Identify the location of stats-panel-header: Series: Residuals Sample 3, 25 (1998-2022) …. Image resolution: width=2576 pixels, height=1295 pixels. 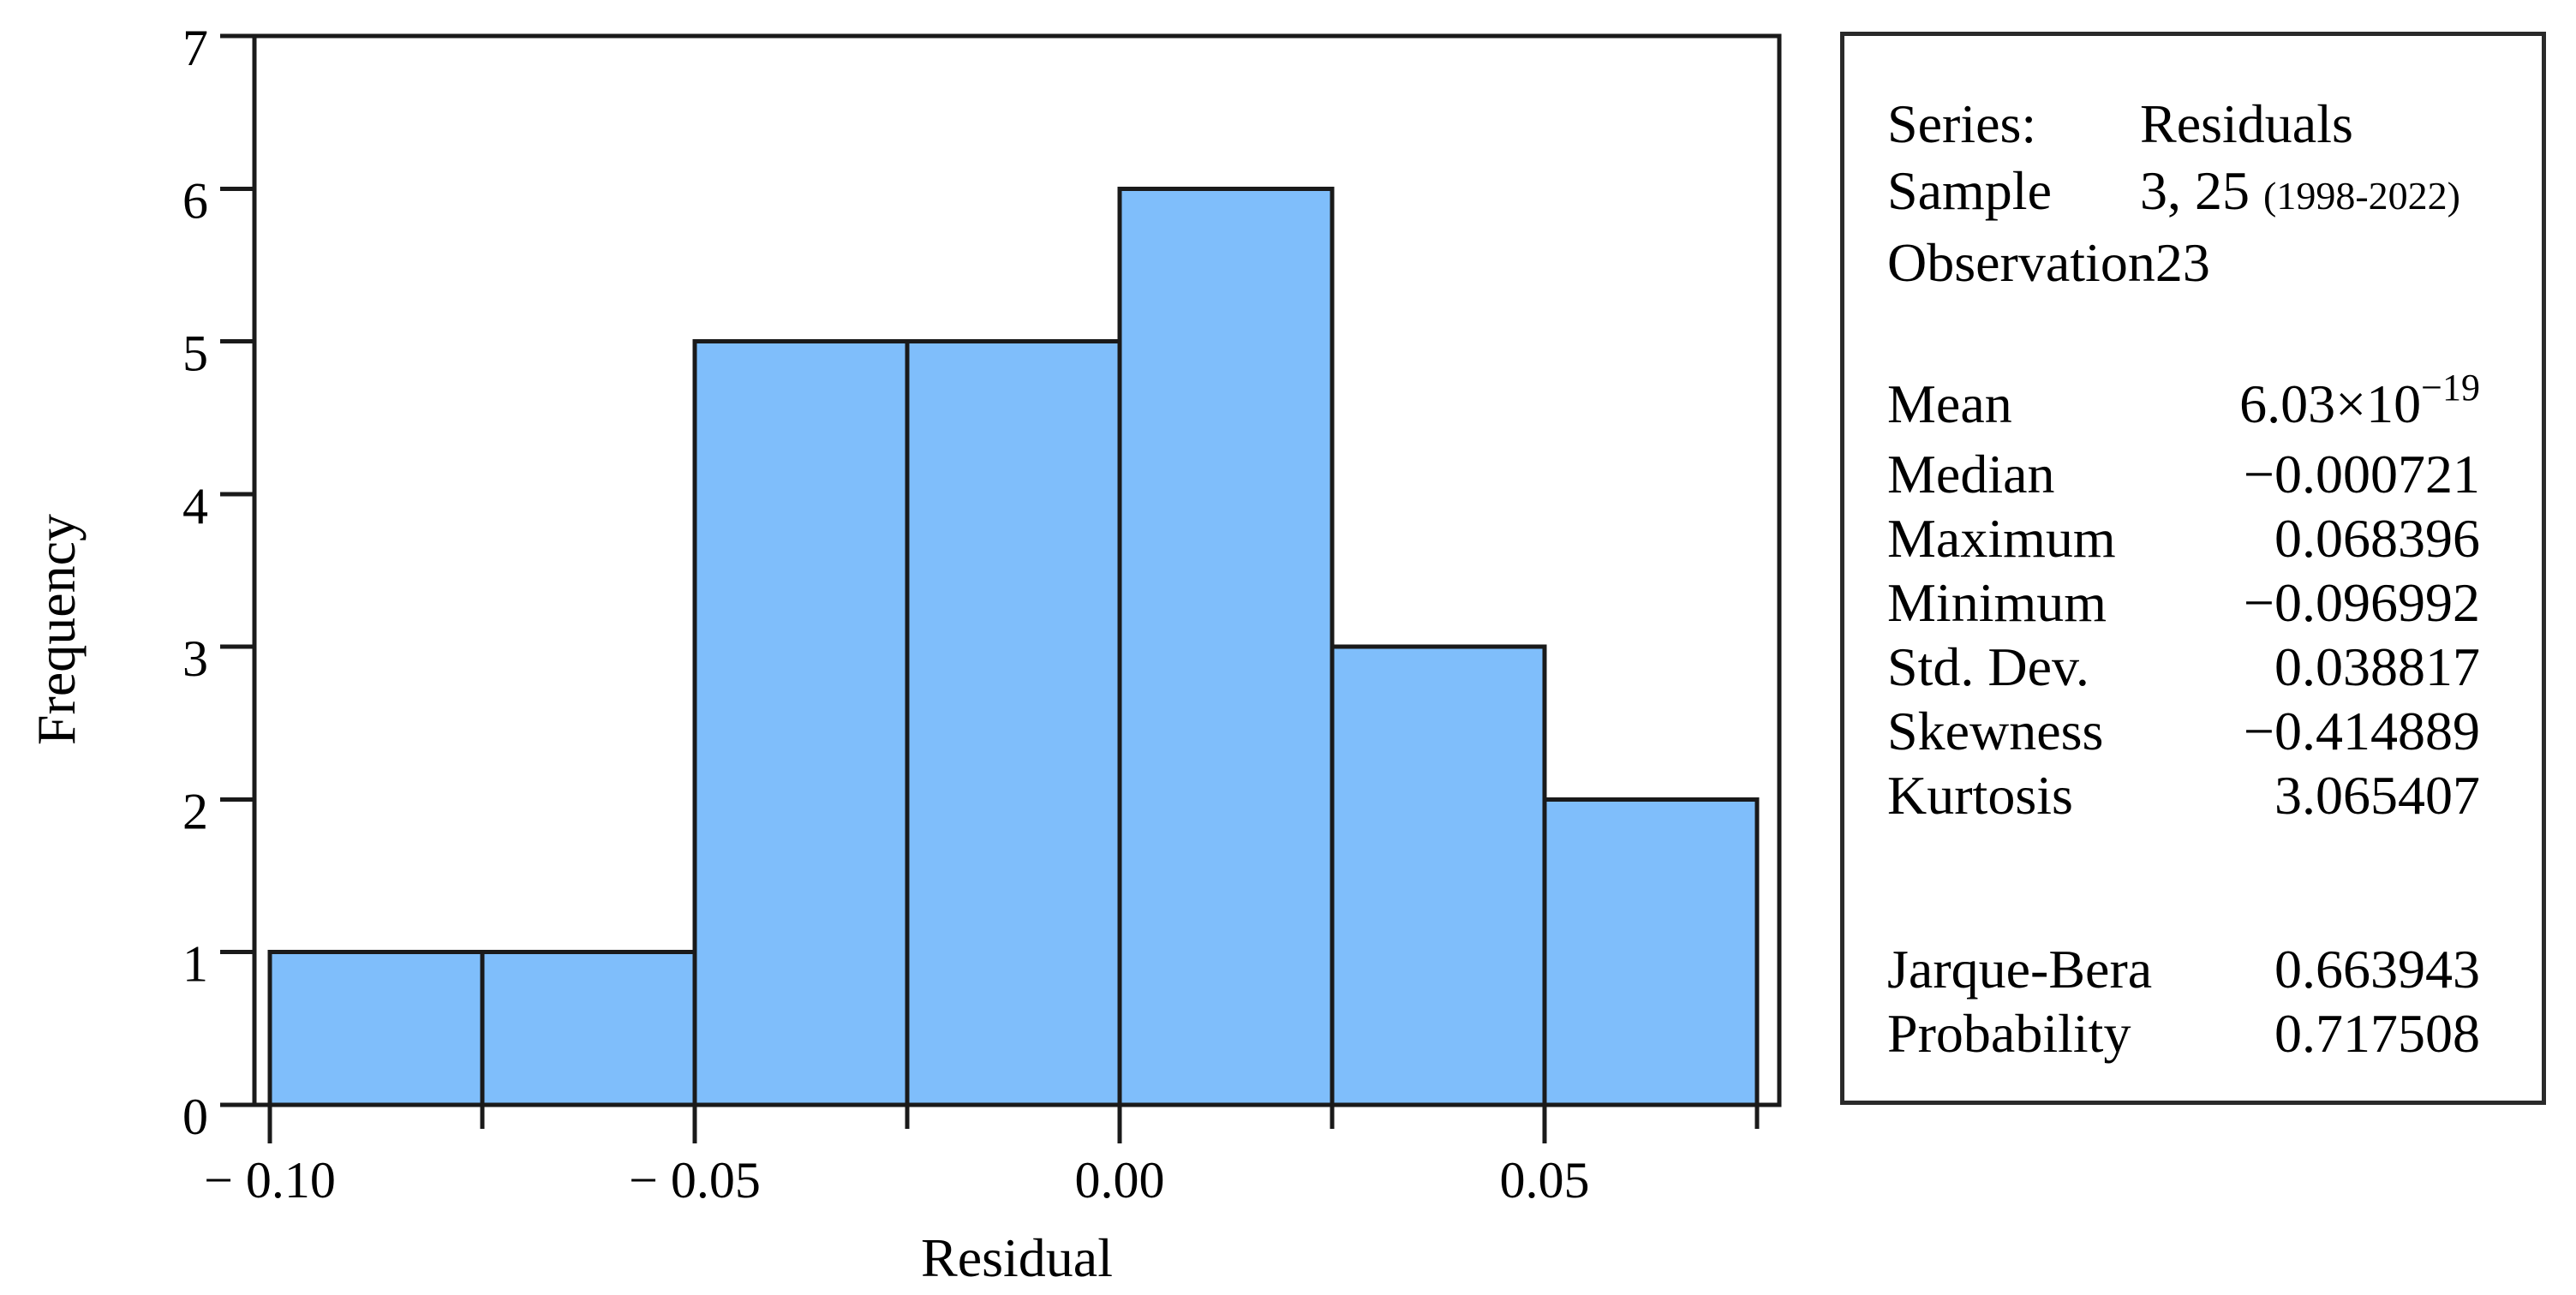
(2184, 194).